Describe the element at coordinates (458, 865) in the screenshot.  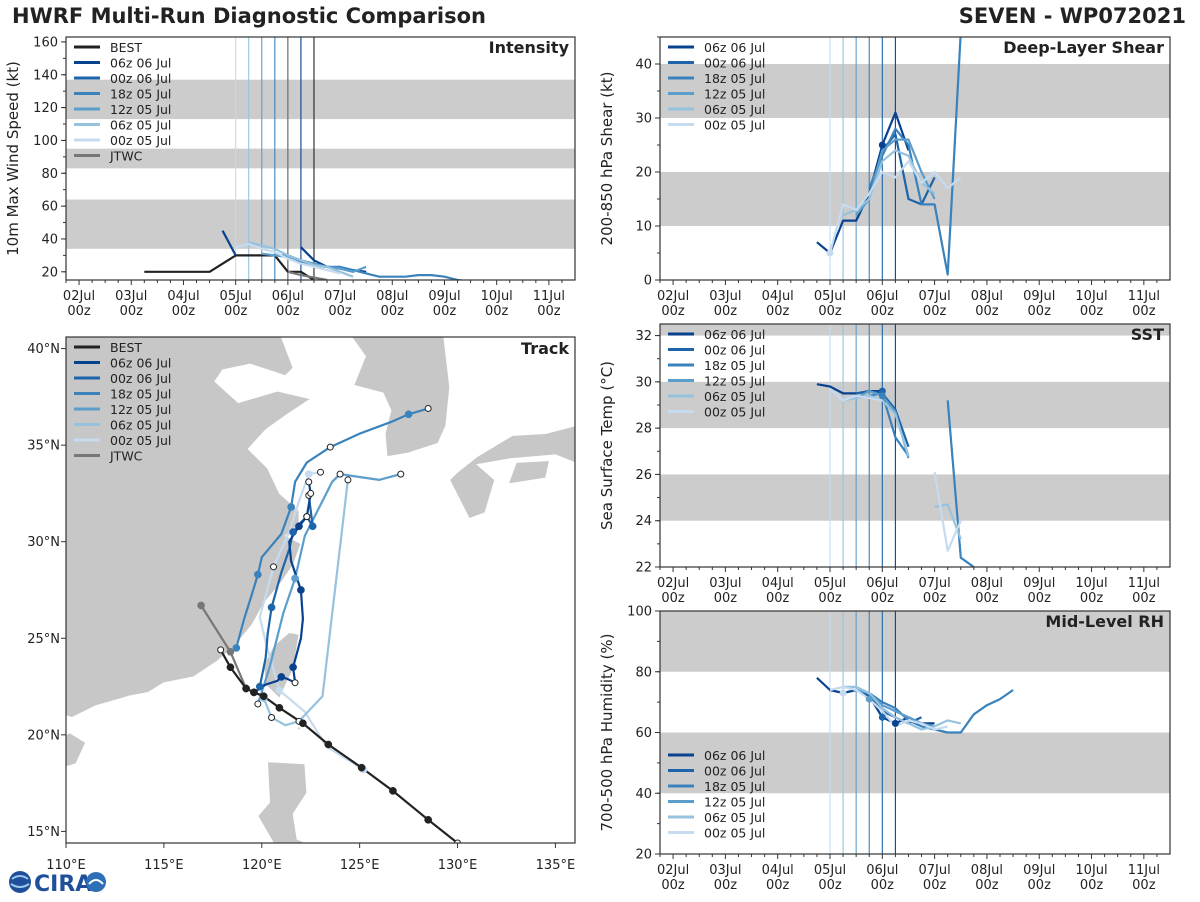
I see `x-tick-label: 130°E` at that location.